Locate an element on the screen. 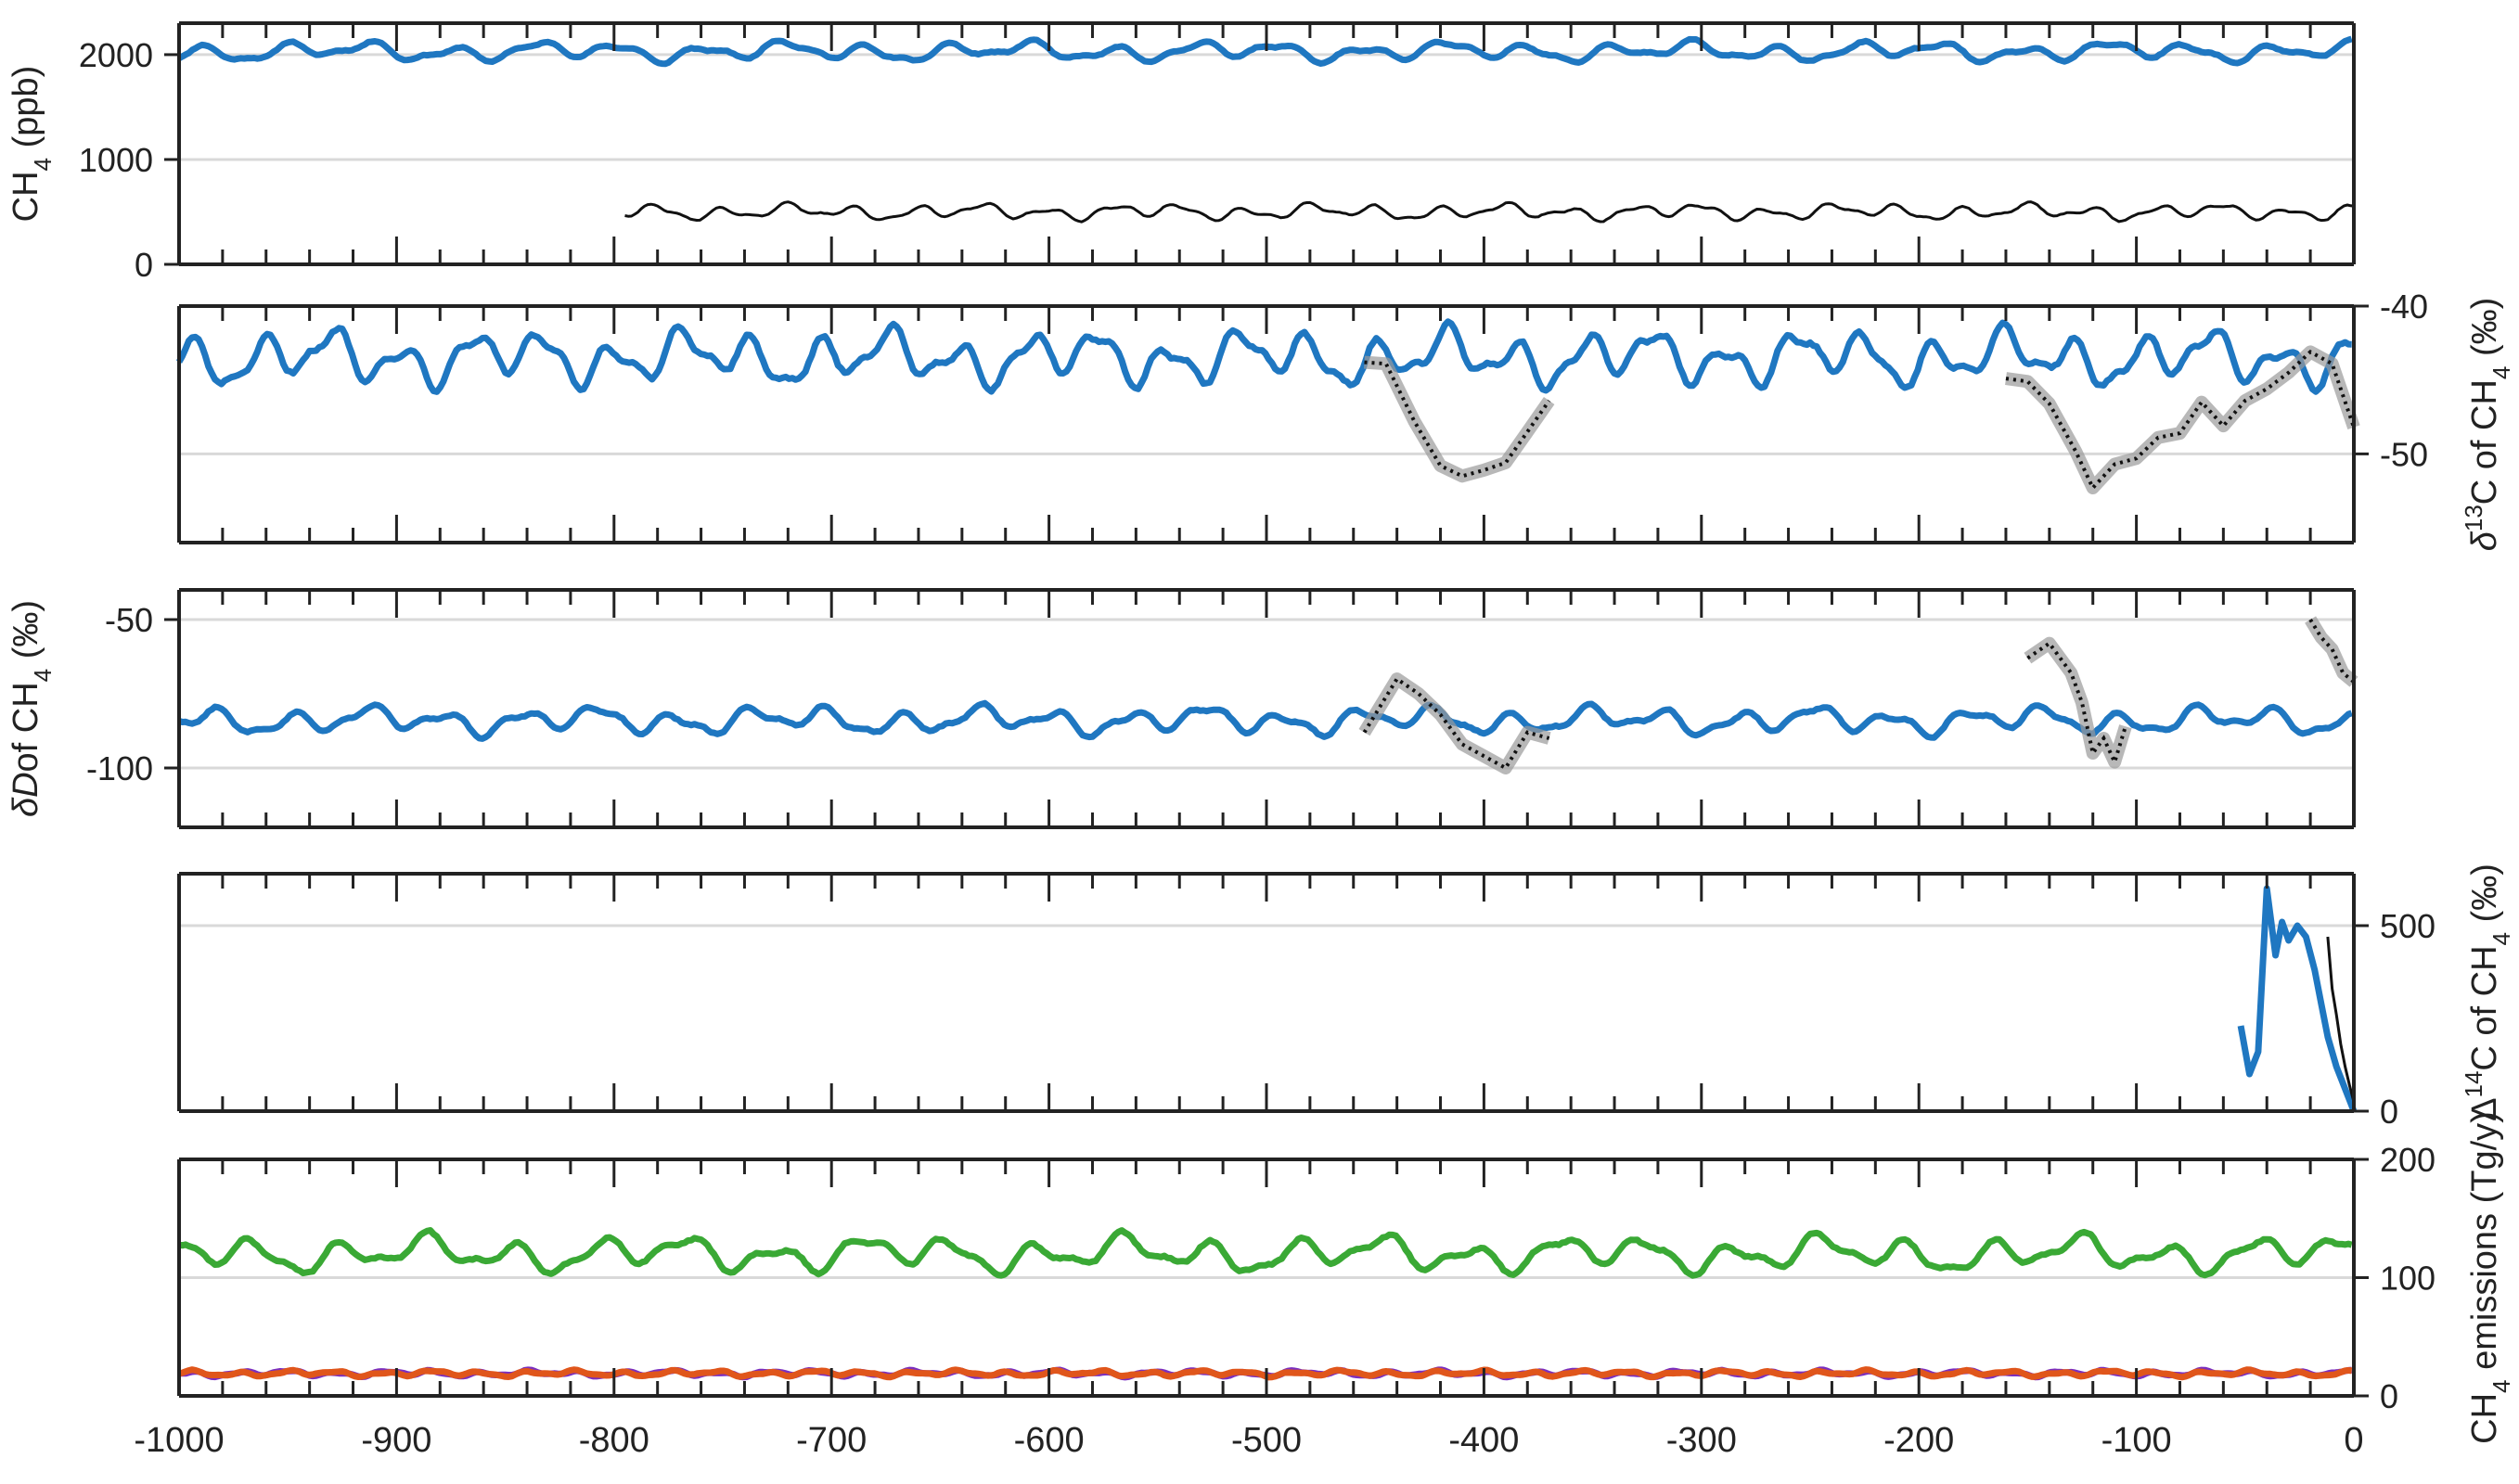 The width and height of the screenshot is (2519, 1484). xtick-label-10: 0 is located at coordinates (2354, 1440).